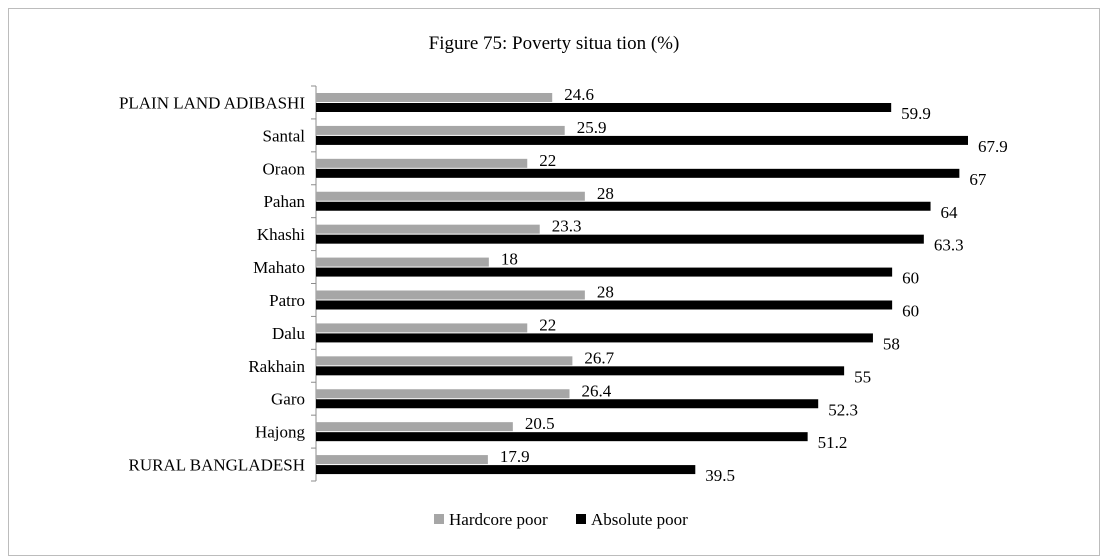  I want to click on data-label-hardcore-poor: 26.4, so click(597, 390).